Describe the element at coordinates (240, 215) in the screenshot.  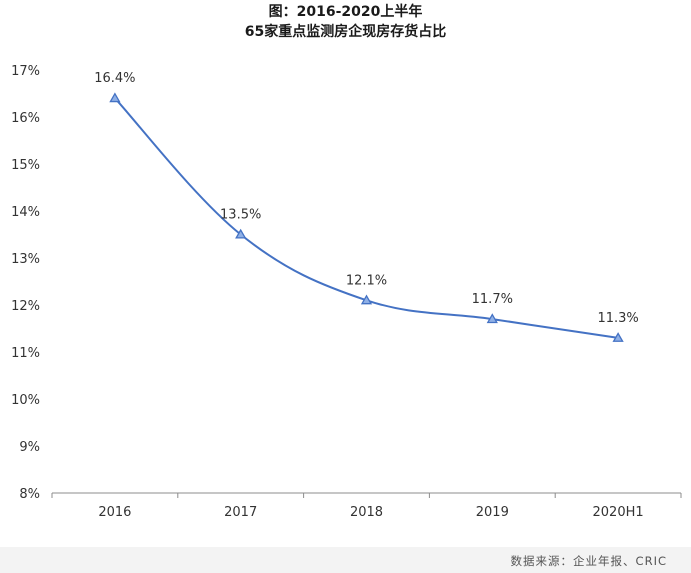
I see `data-label: 13.5%` at that location.